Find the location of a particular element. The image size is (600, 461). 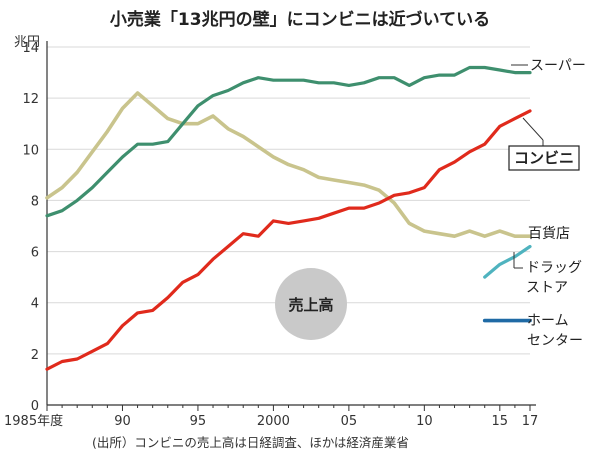

y-tick-label: 8 is located at coordinates (35, 201).